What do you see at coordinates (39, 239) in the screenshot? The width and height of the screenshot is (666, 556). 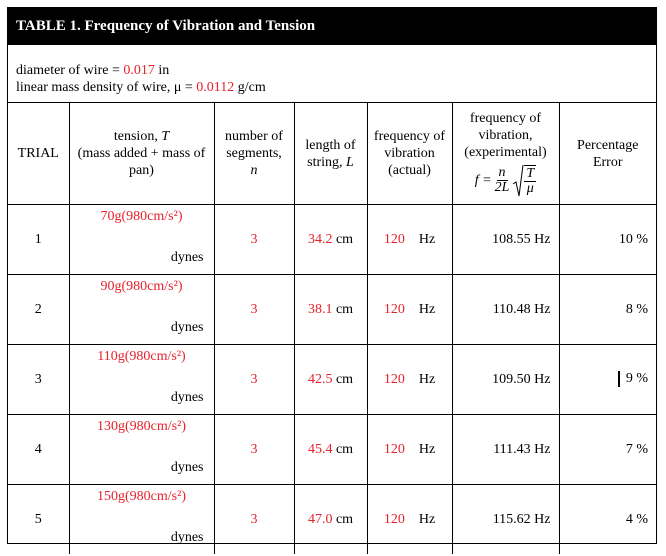 I see `trial-cell: 1` at bounding box center [39, 239].